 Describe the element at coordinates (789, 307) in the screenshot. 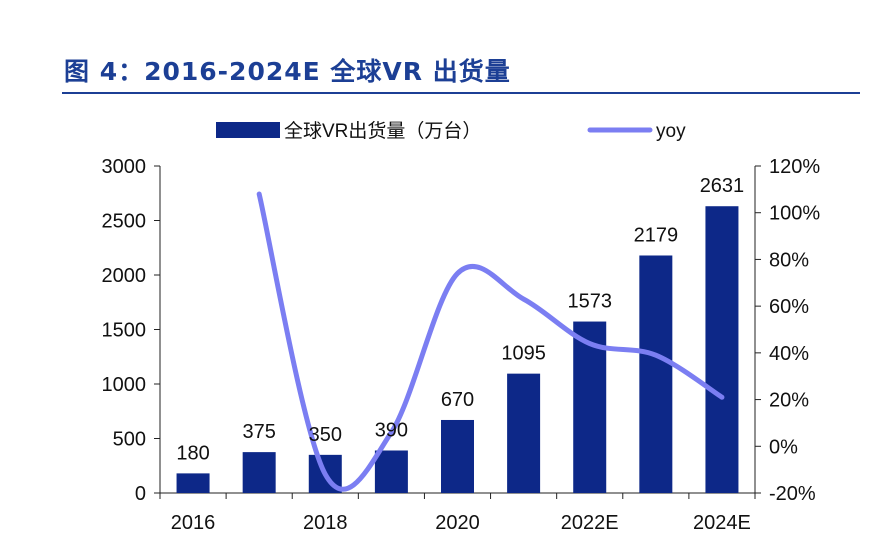

I see `right-axis-tick-label: 60%` at that location.